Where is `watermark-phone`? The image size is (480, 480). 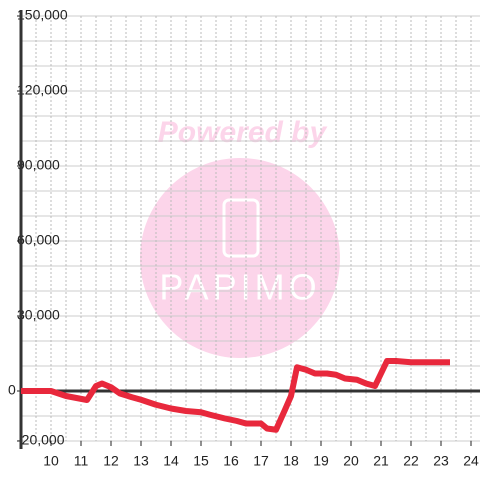 watermark-phone is located at coordinates (241, 228).